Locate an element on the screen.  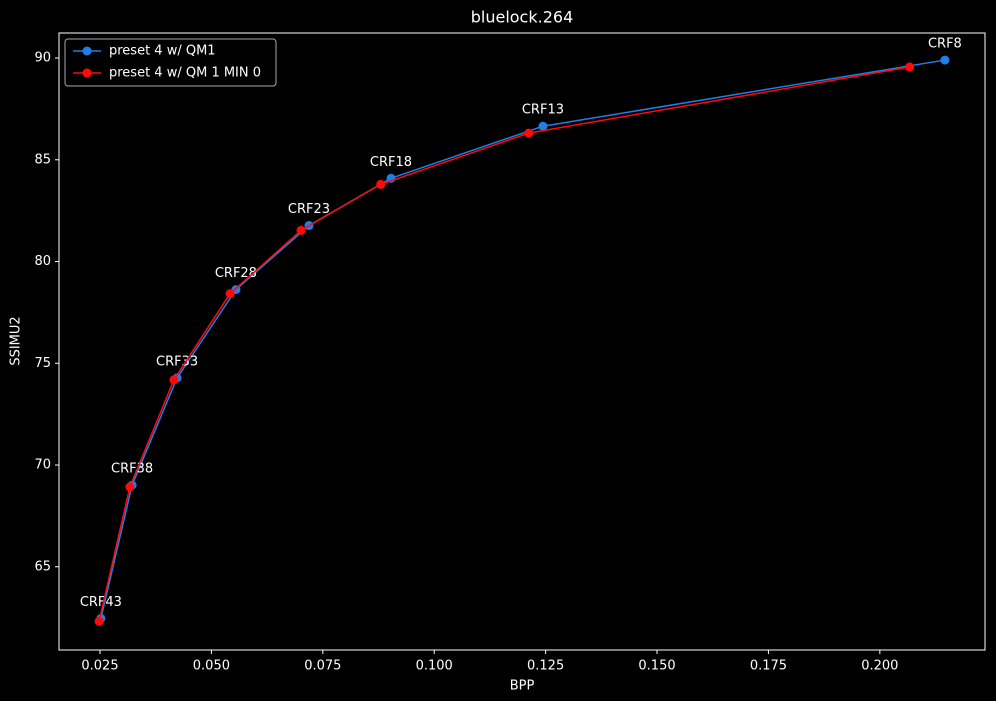
point-label: CRF38 is located at coordinates (132, 469).